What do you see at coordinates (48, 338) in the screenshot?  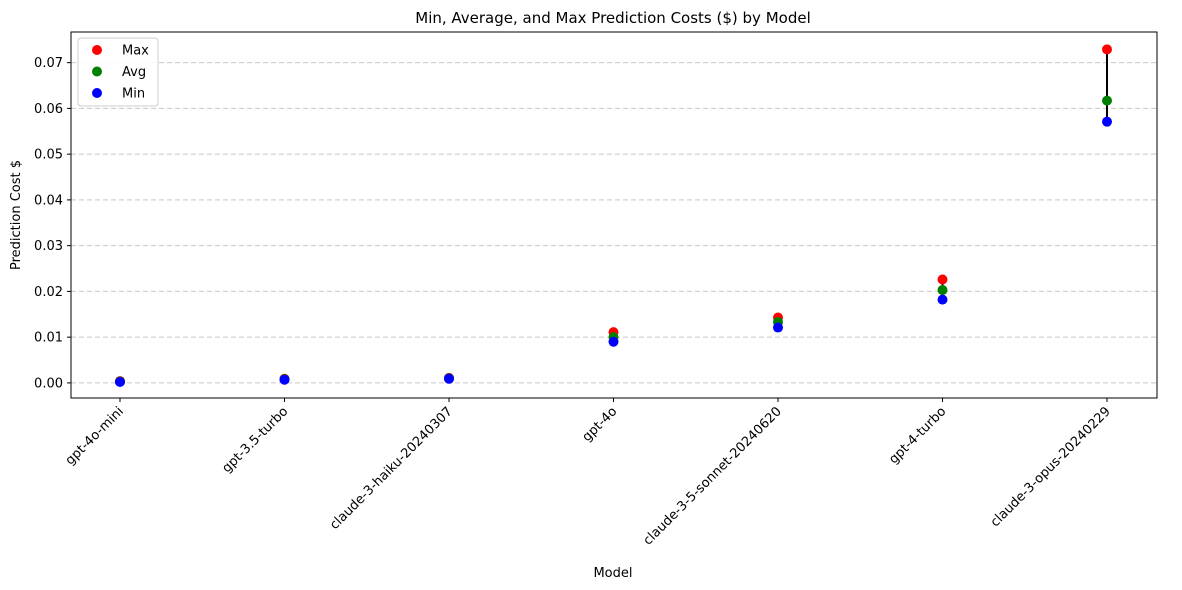 I see `y-tick-label: 0.01` at bounding box center [48, 338].